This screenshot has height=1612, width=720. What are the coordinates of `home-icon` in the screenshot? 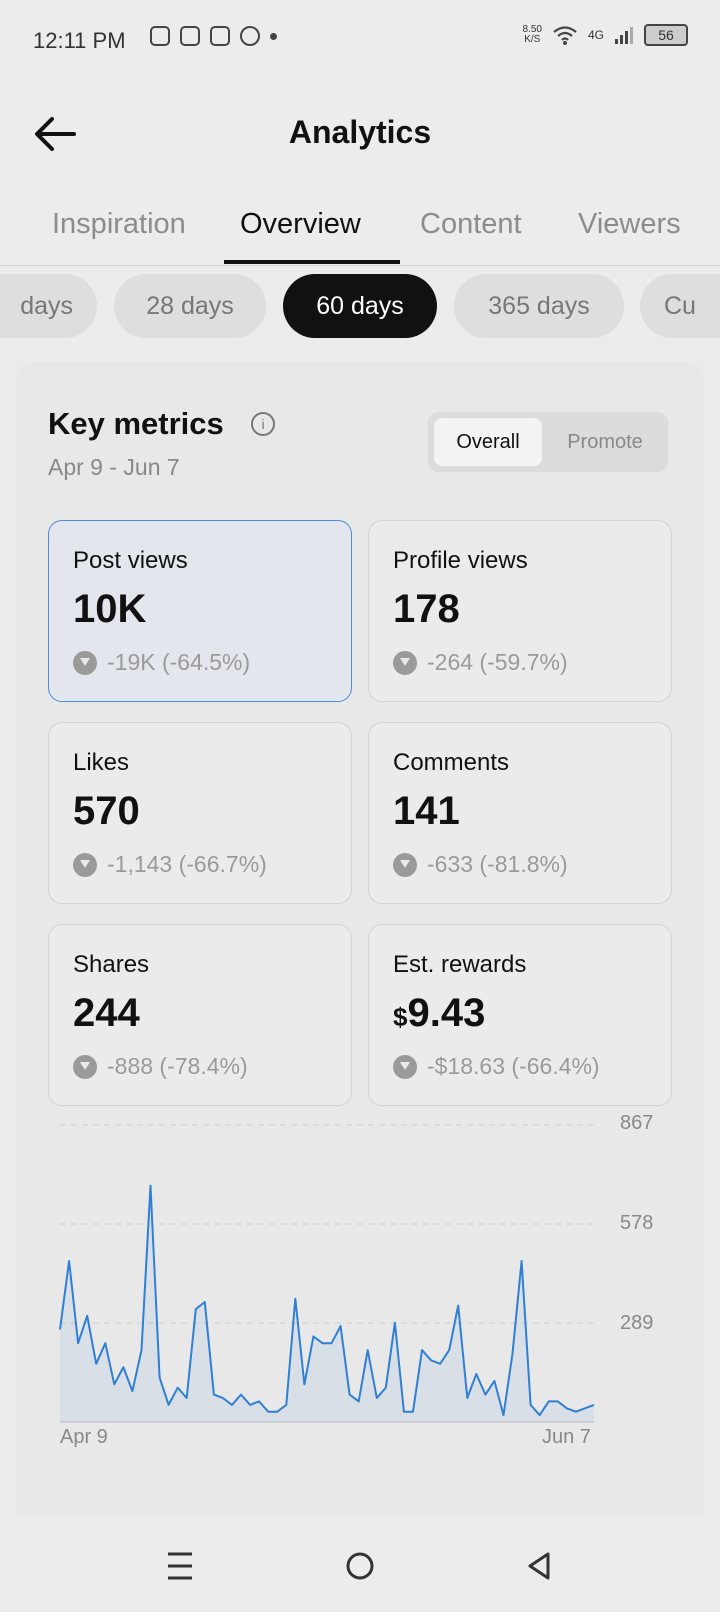 It's located at (360, 1566).